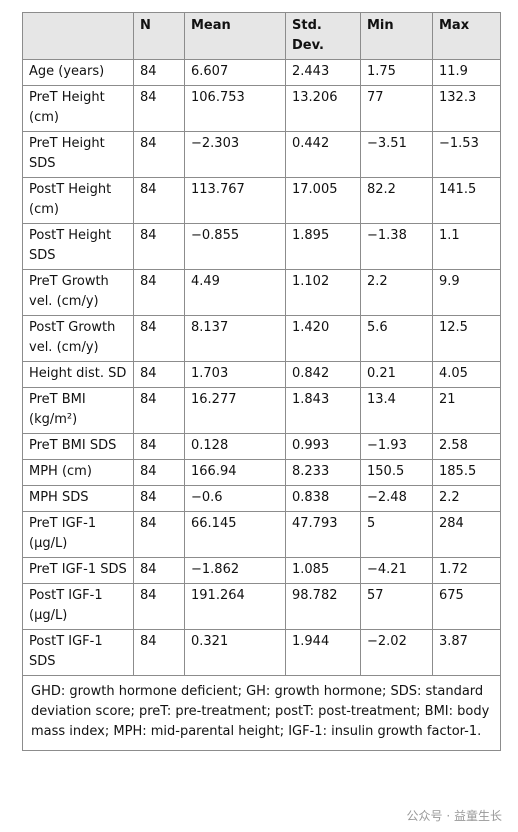  Describe the element at coordinates (396, 72) in the screenshot. I see `cell: 1.75` at that location.